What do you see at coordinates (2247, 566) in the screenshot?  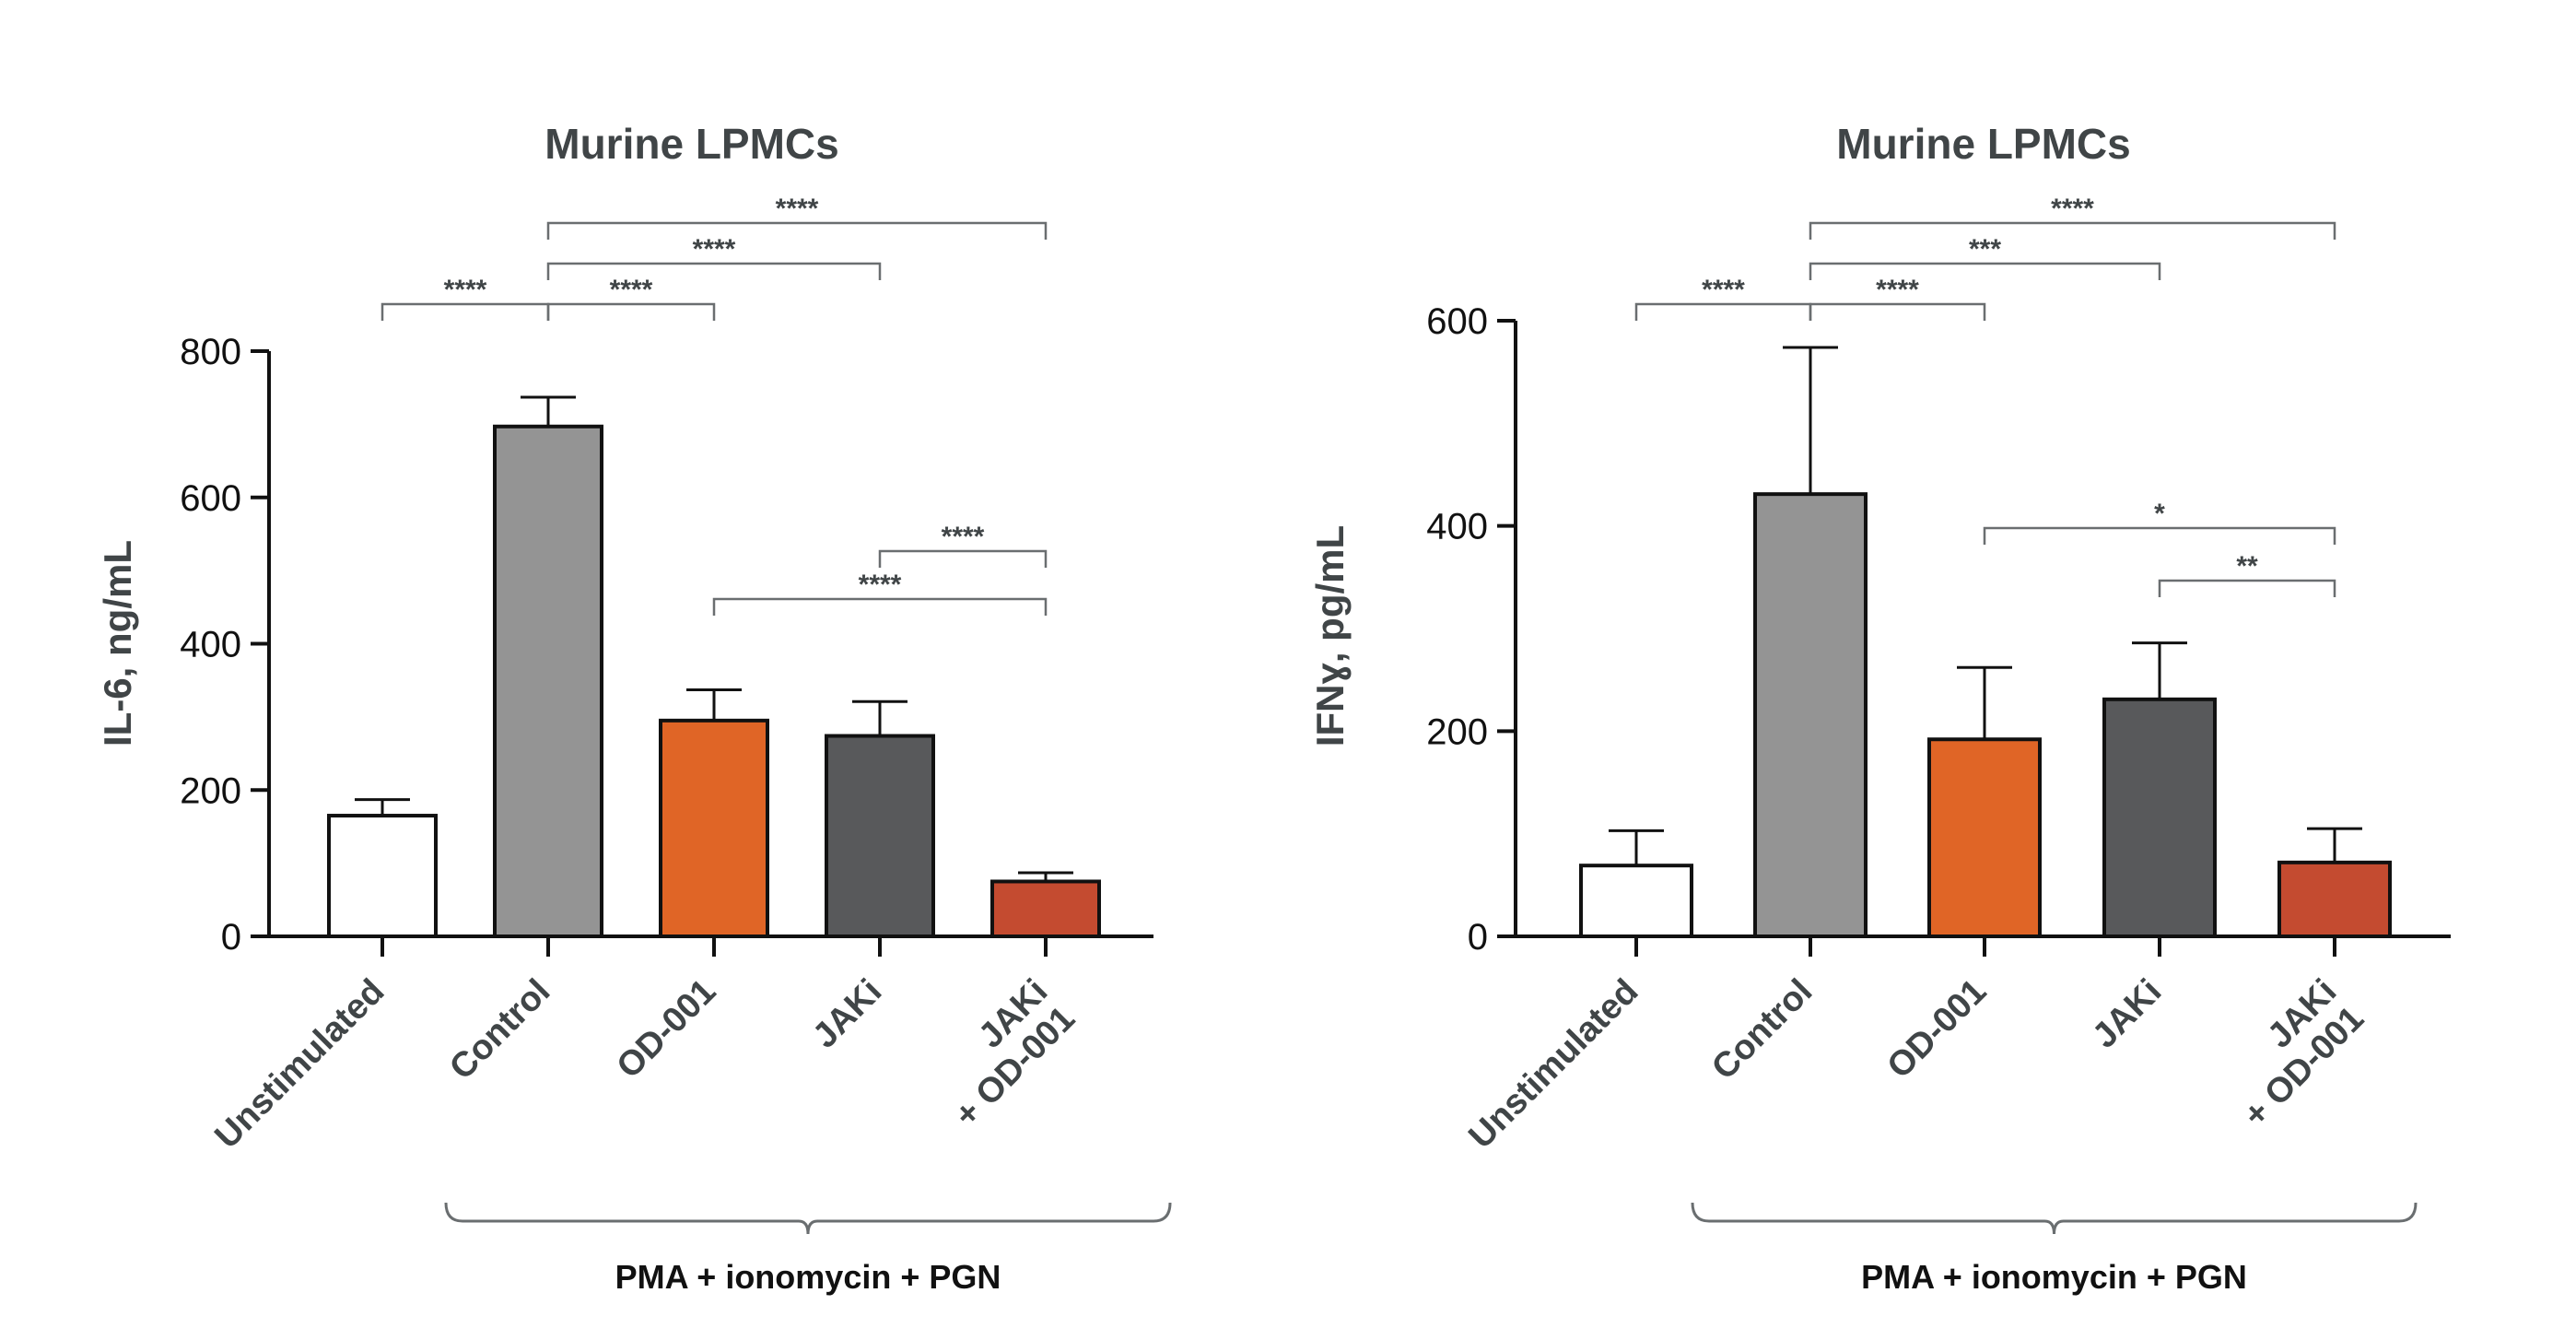 I see `significance-label: **` at bounding box center [2247, 566].